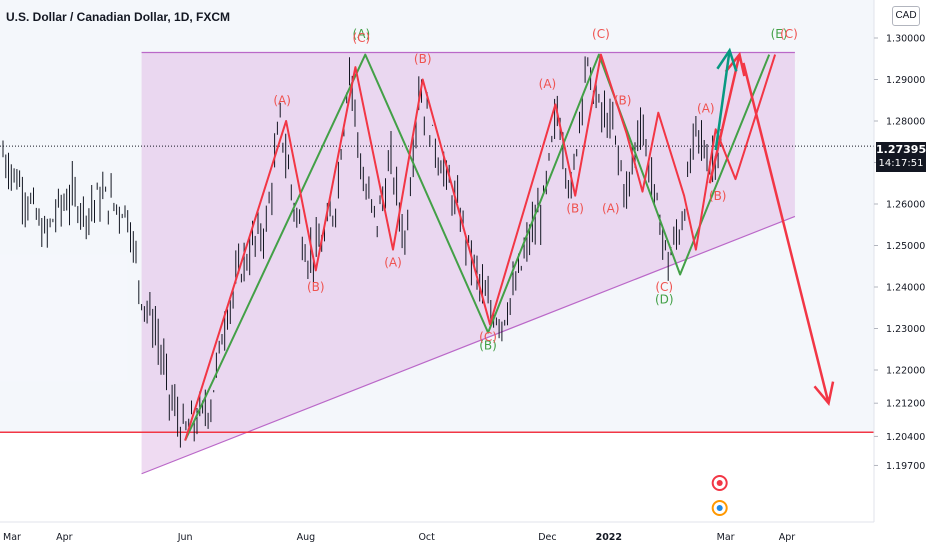  I want to click on y-tick-label: 1.21200, so click(905, 404).